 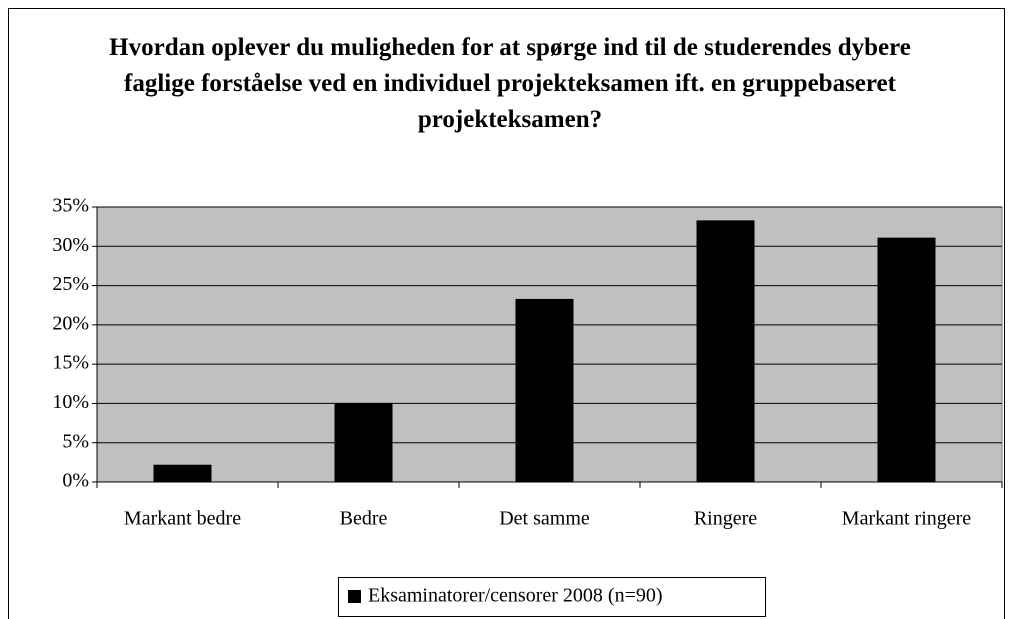 What do you see at coordinates (70, 402) in the screenshot?
I see `y-tick-label: 10%` at bounding box center [70, 402].